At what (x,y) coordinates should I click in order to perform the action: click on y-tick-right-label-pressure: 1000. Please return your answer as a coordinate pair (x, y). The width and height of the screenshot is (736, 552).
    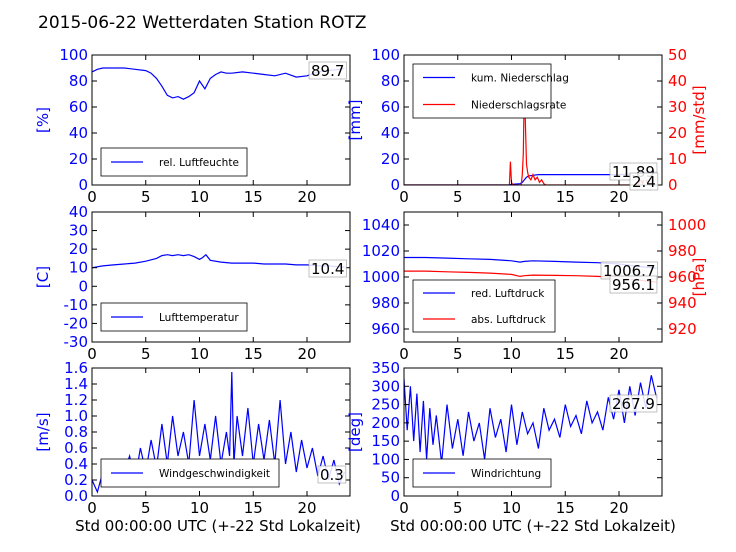
    Looking at the image, I should click on (687, 225).